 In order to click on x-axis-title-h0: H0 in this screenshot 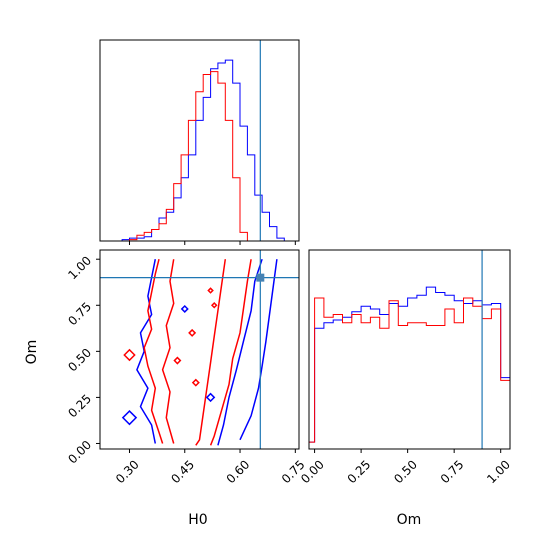, I will do `click(197, 520)`.